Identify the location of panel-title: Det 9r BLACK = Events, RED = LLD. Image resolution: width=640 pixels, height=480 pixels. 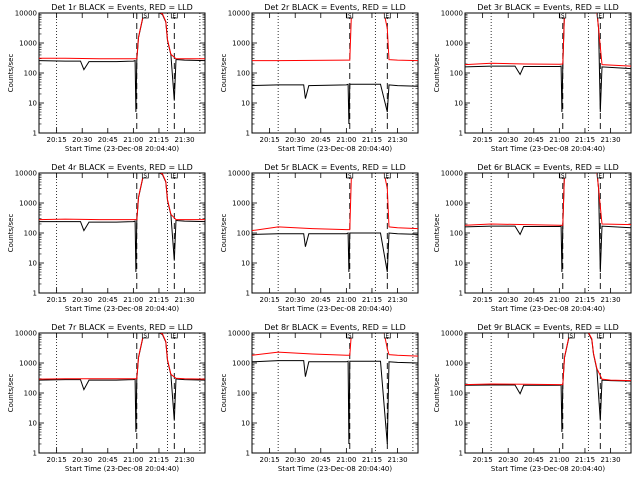
(548, 327).